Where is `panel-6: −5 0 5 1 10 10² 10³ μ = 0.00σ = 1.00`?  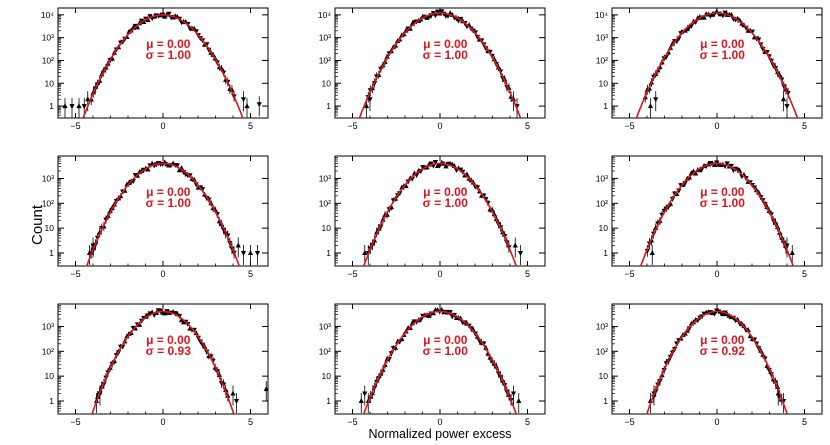 panel-6: −5 0 5 1 10 10² 10³ μ = 0.00σ = 1.00 is located at coordinates (709, 217).